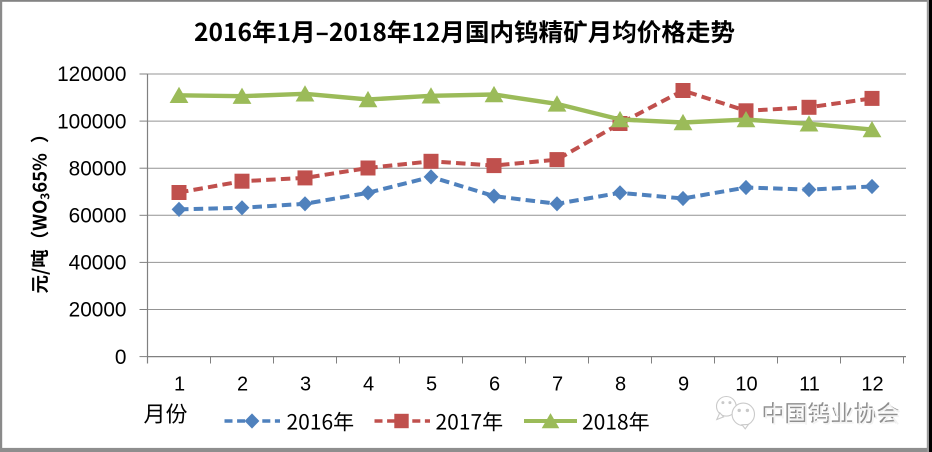 This screenshot has height=452, width=932. What do you see at coordinates (683, 385) in the screenshot?
I see `svg-text: 9` at bounding box center [683, 385].